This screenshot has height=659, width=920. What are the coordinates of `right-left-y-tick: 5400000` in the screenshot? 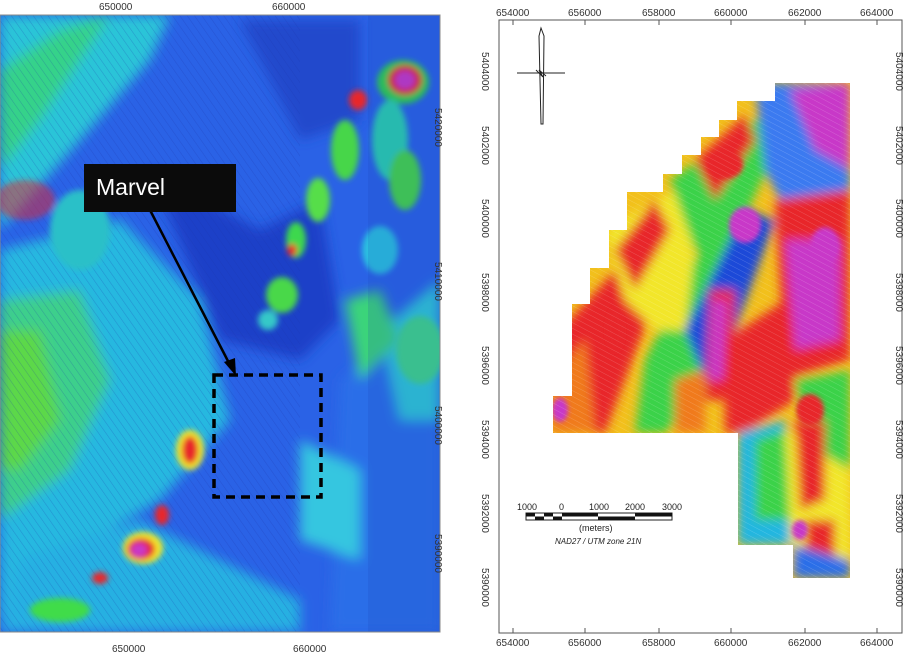 It's located at (484, 218).